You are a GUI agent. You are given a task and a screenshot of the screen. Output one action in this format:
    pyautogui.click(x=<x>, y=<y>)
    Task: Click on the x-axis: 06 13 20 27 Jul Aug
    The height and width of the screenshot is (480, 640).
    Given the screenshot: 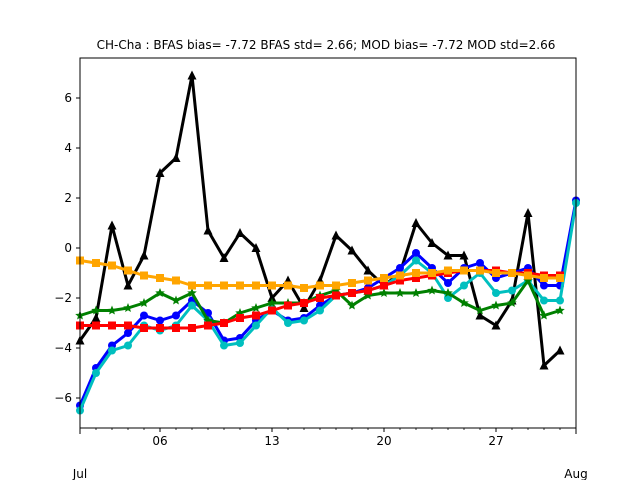 What is the action you would take?
    pyautogui.click(x=330, y=454)
    